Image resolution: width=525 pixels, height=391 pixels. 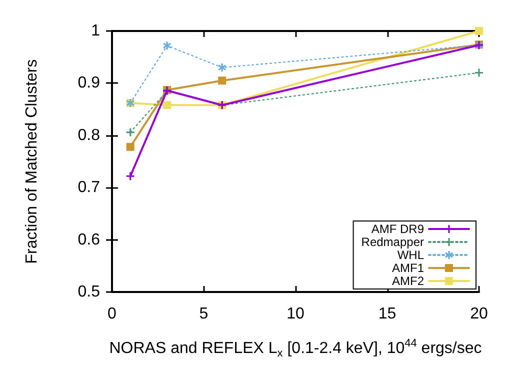 What do you see at coordinates (408, 281) in the screenshot?
I see `legend-label: AMF2` at bounding box center [408, 281].